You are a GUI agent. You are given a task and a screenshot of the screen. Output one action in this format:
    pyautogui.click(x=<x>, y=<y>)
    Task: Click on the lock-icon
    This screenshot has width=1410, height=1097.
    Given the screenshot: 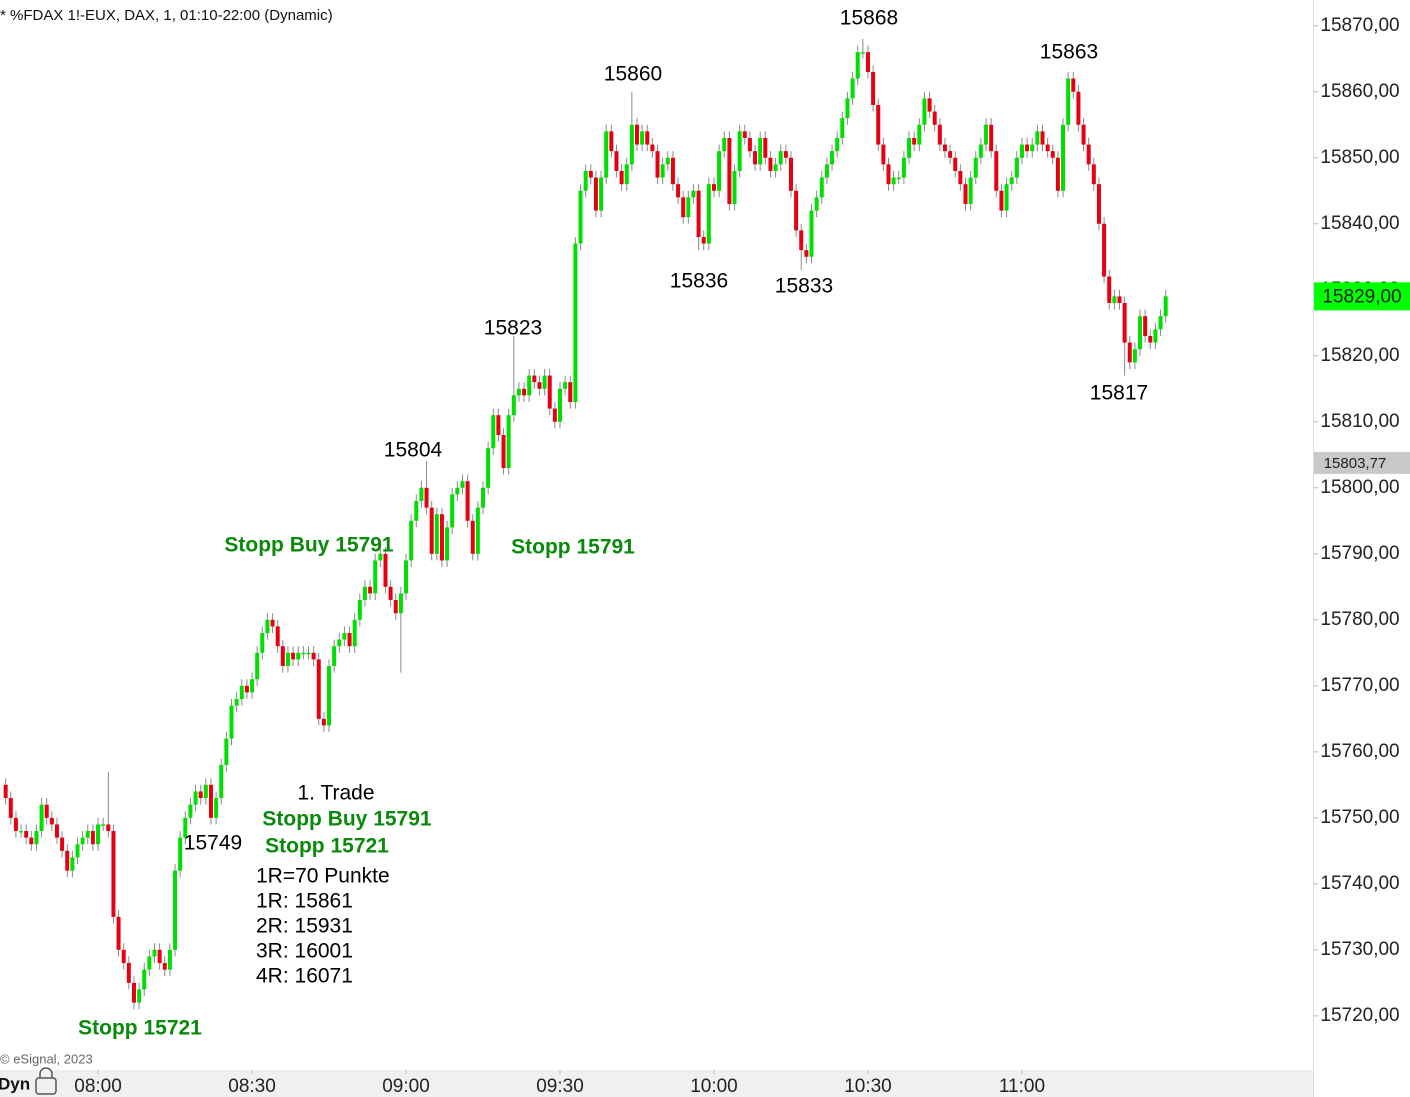 What is the action you would take?
    pyautogui.click(x=46, y=1081)
    